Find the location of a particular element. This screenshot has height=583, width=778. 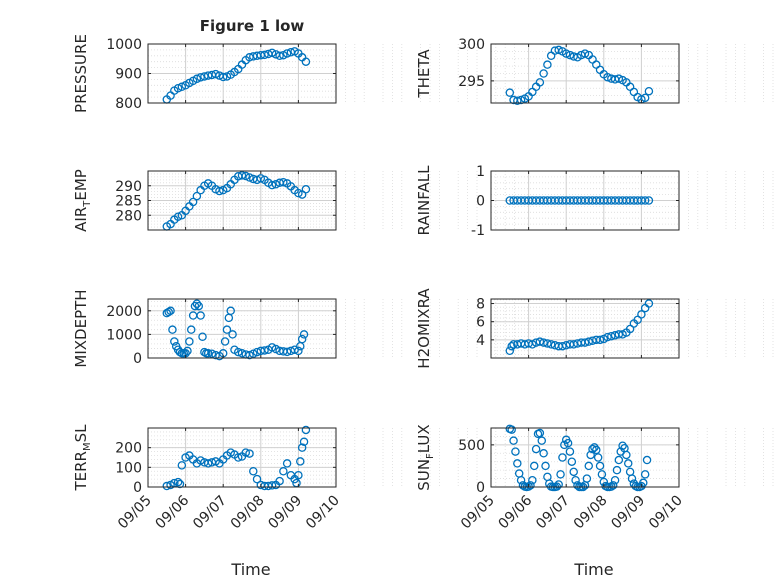

figure-title: Figure 1 low is located at coordinates (252, 26).